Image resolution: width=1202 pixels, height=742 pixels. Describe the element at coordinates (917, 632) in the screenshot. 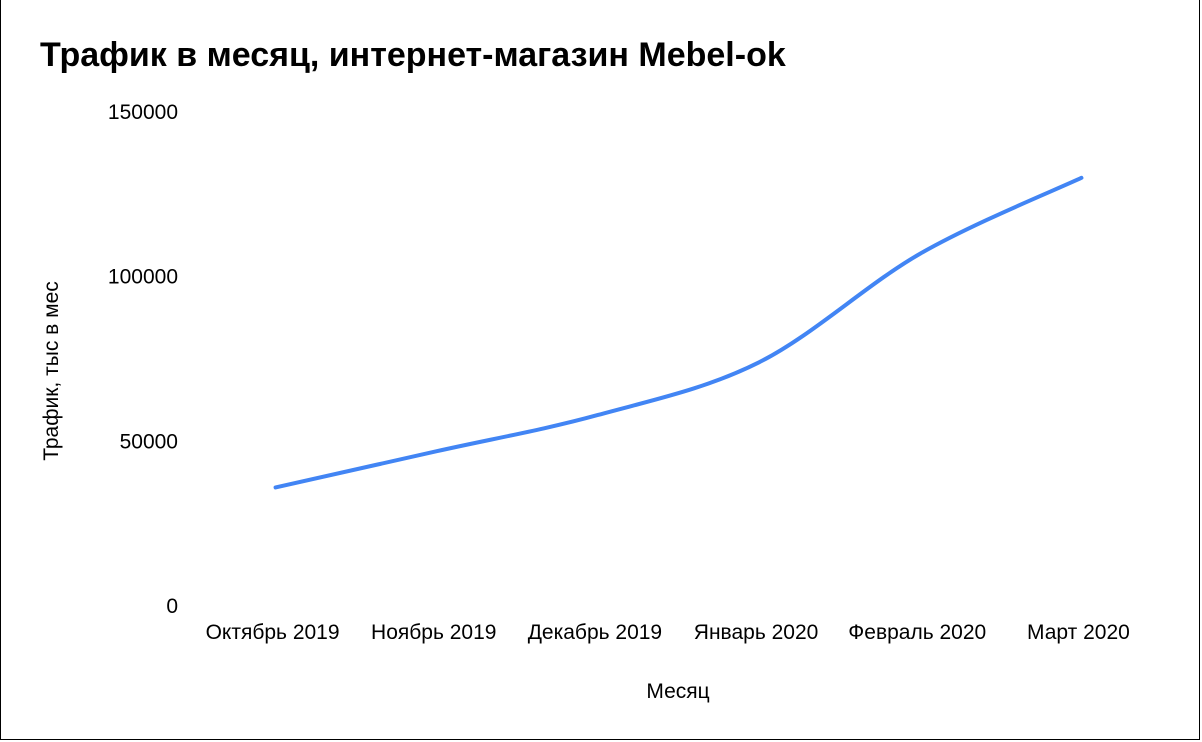

I see `x-tick-label: Февраль 2020` at that location.